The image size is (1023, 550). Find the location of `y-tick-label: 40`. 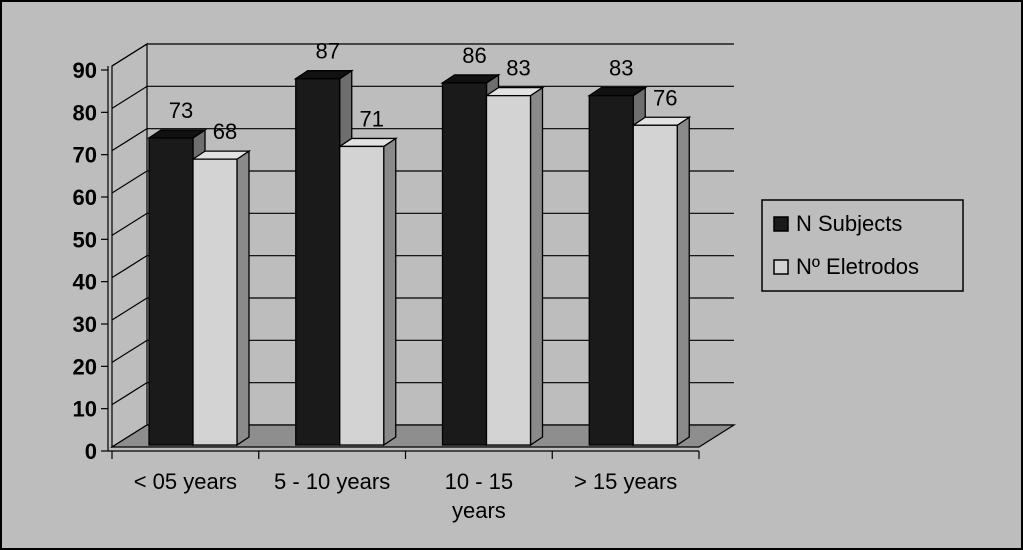

y-tick-label: 40 is located at coordinates (85, 282).